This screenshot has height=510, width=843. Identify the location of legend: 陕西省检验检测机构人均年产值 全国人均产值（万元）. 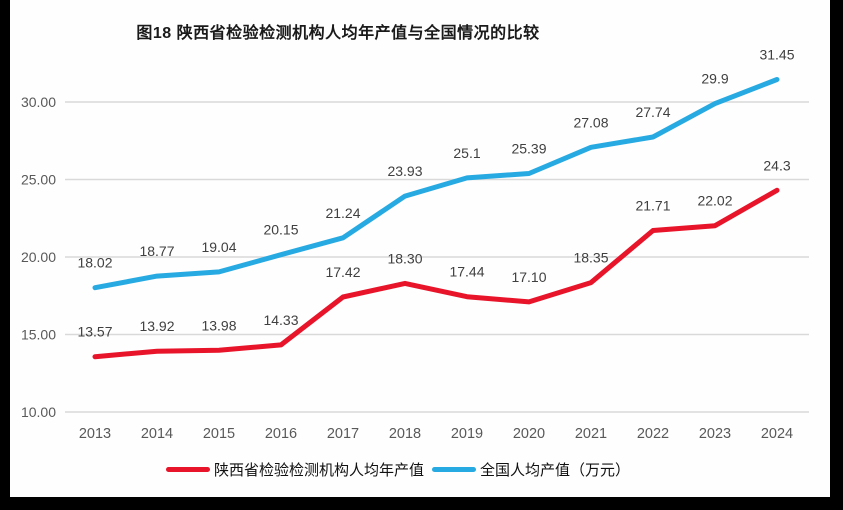
(398, 469).